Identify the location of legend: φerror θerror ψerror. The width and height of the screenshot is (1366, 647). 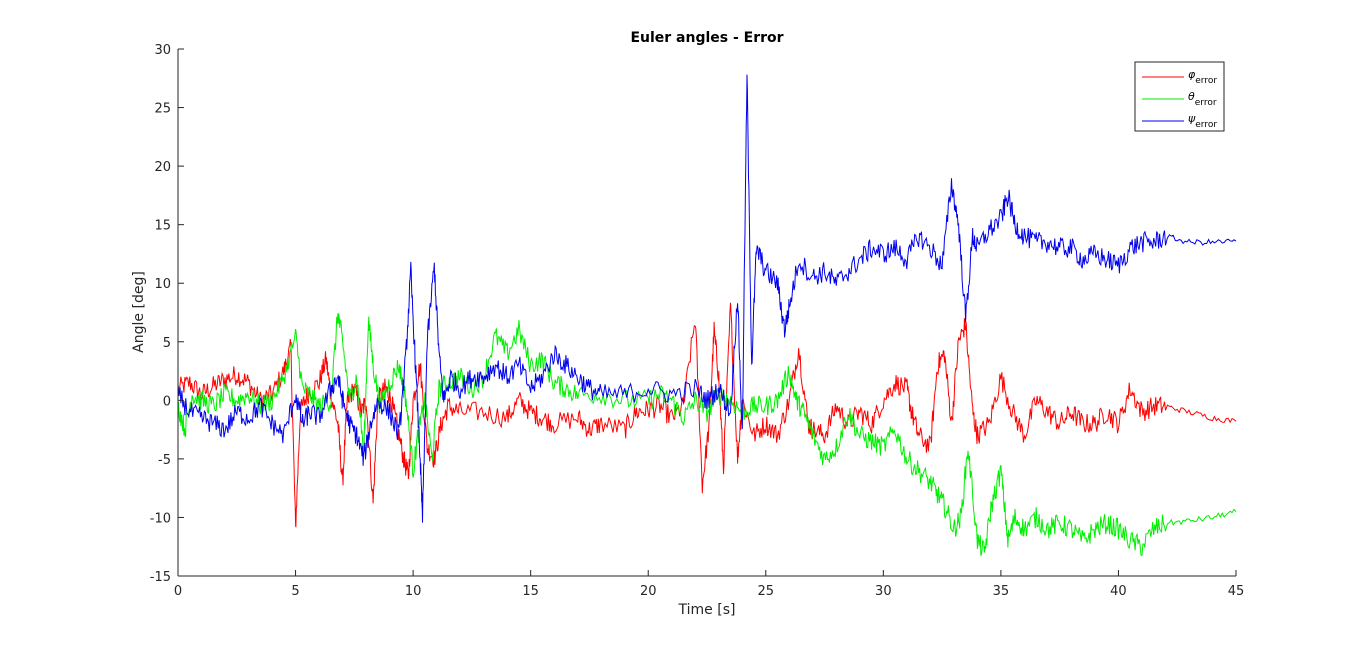
(1179, 96).